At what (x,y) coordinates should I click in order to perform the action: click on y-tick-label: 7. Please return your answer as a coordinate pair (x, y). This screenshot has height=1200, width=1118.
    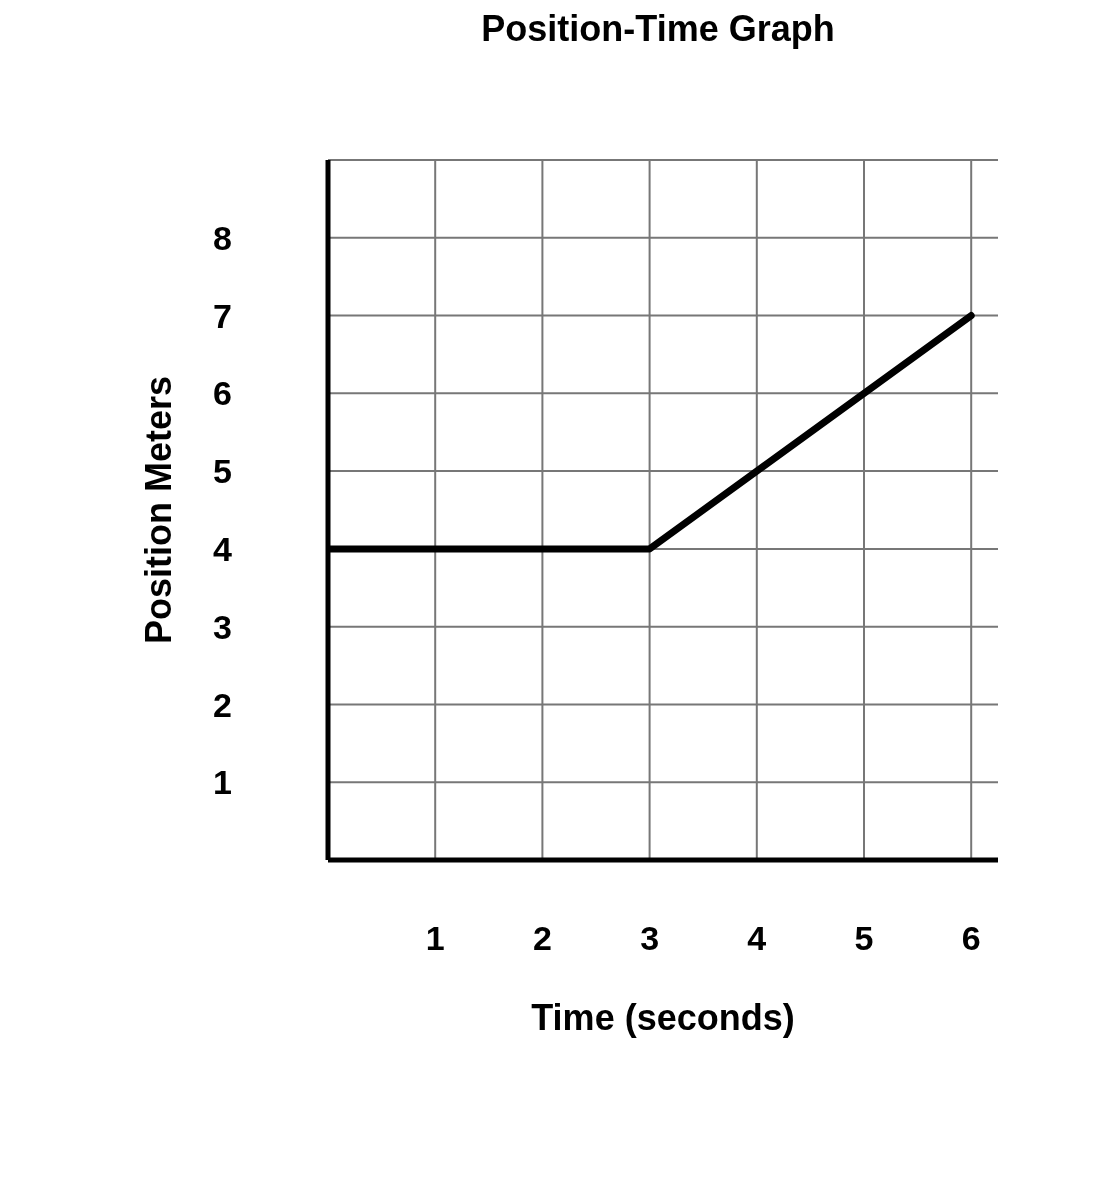
    Looking at the image, I should click on (222, 315).